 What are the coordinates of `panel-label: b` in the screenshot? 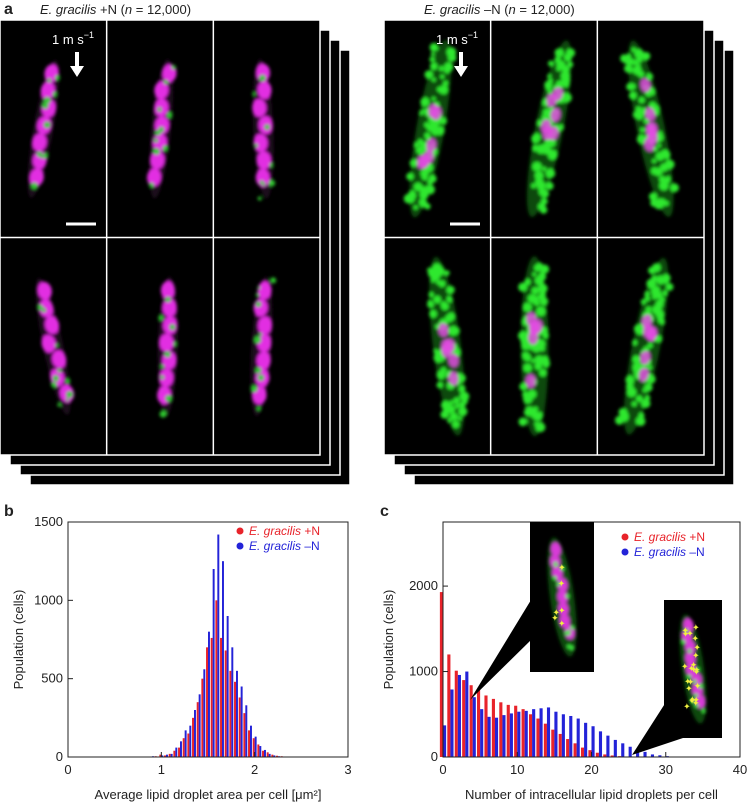 It's located at (9, 511).